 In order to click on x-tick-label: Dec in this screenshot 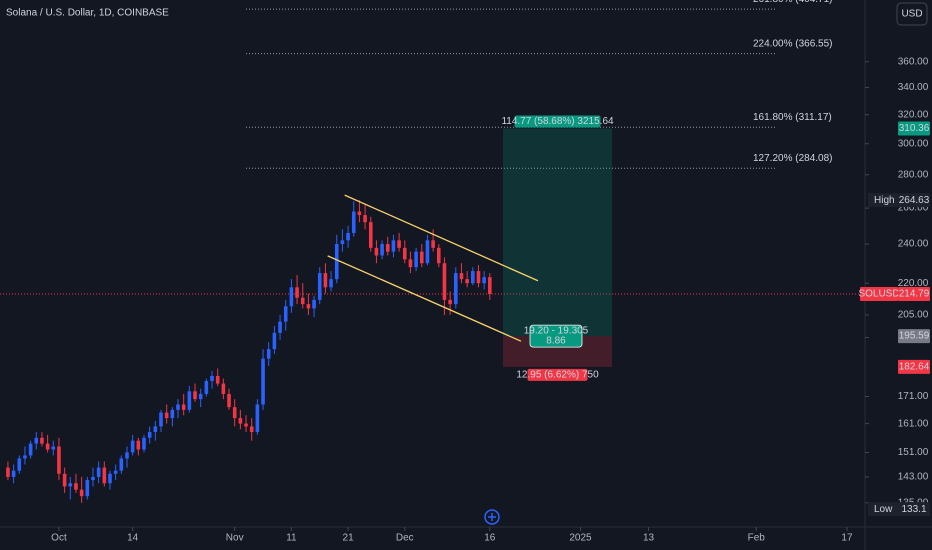, I will do `click(405, 538)`.